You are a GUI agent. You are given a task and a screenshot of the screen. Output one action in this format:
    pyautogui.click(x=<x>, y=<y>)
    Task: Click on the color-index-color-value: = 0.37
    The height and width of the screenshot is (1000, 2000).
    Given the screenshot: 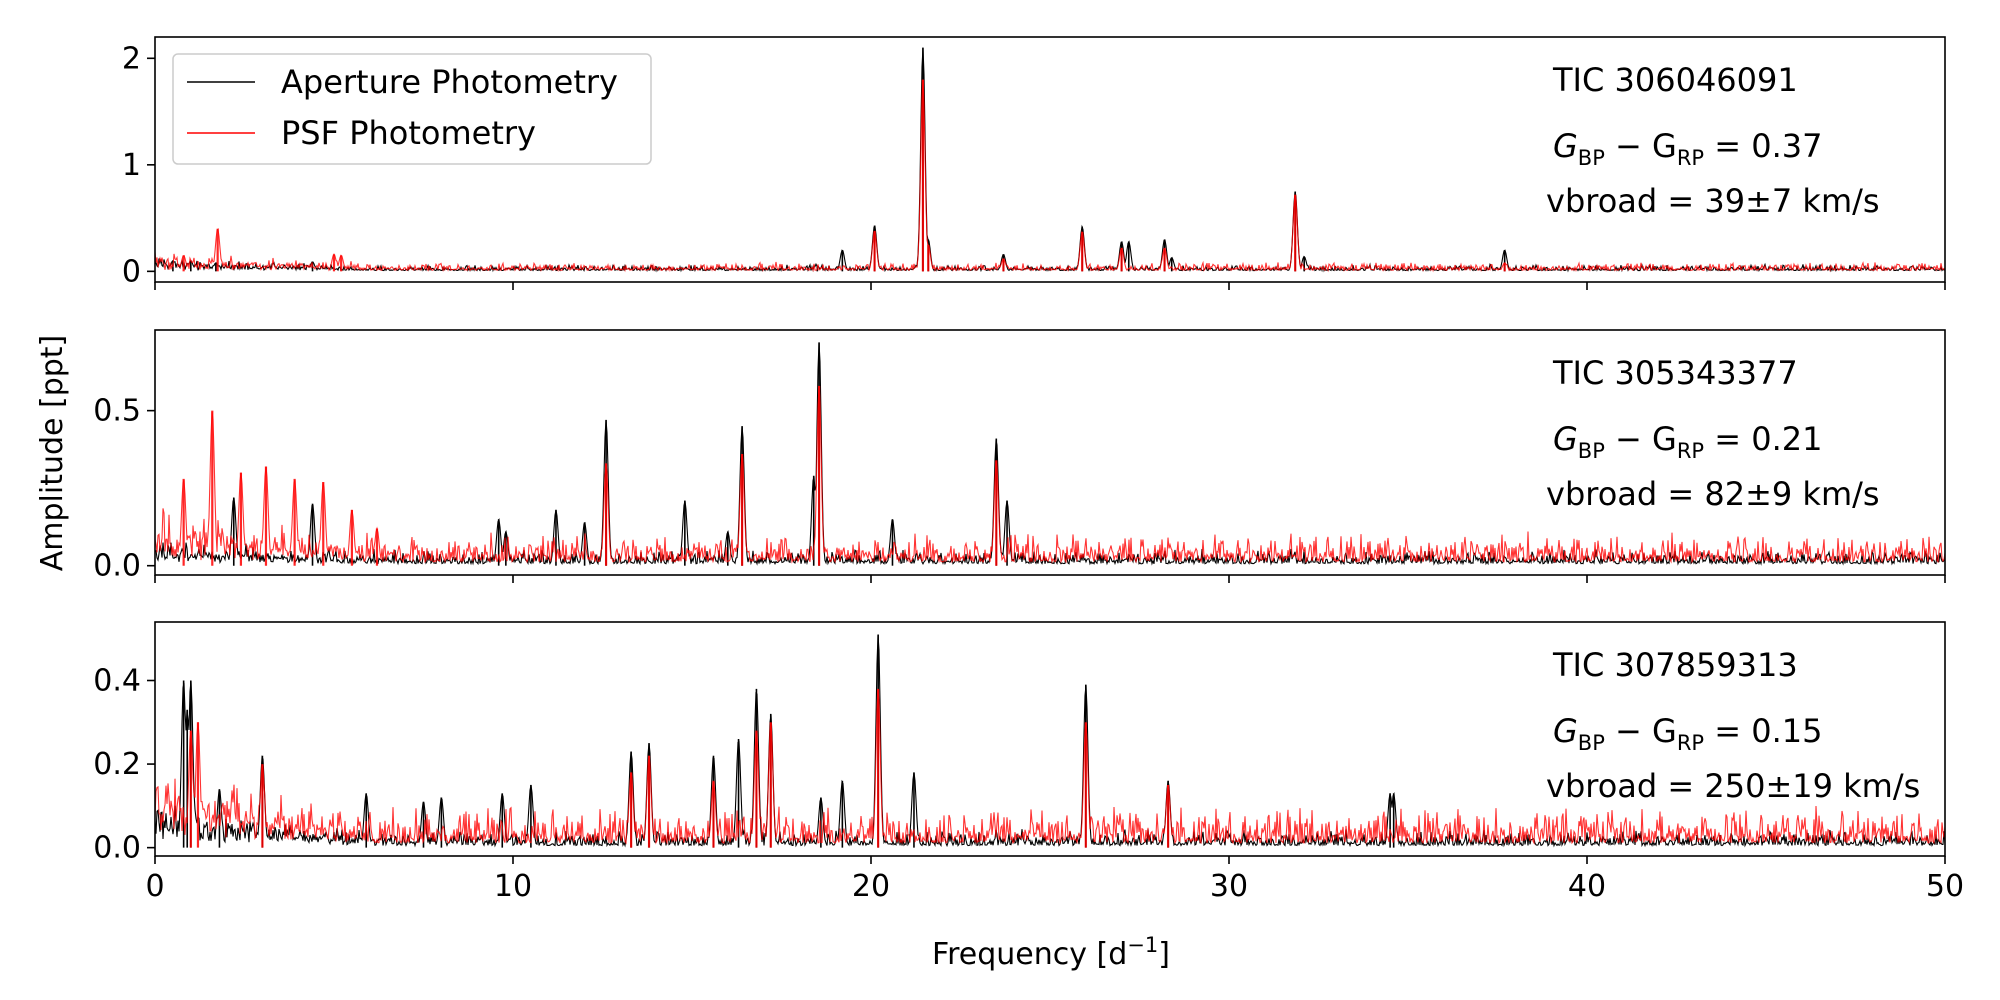 What is the action you would take?
    pyautogui.click(x=1763, y=146)
    